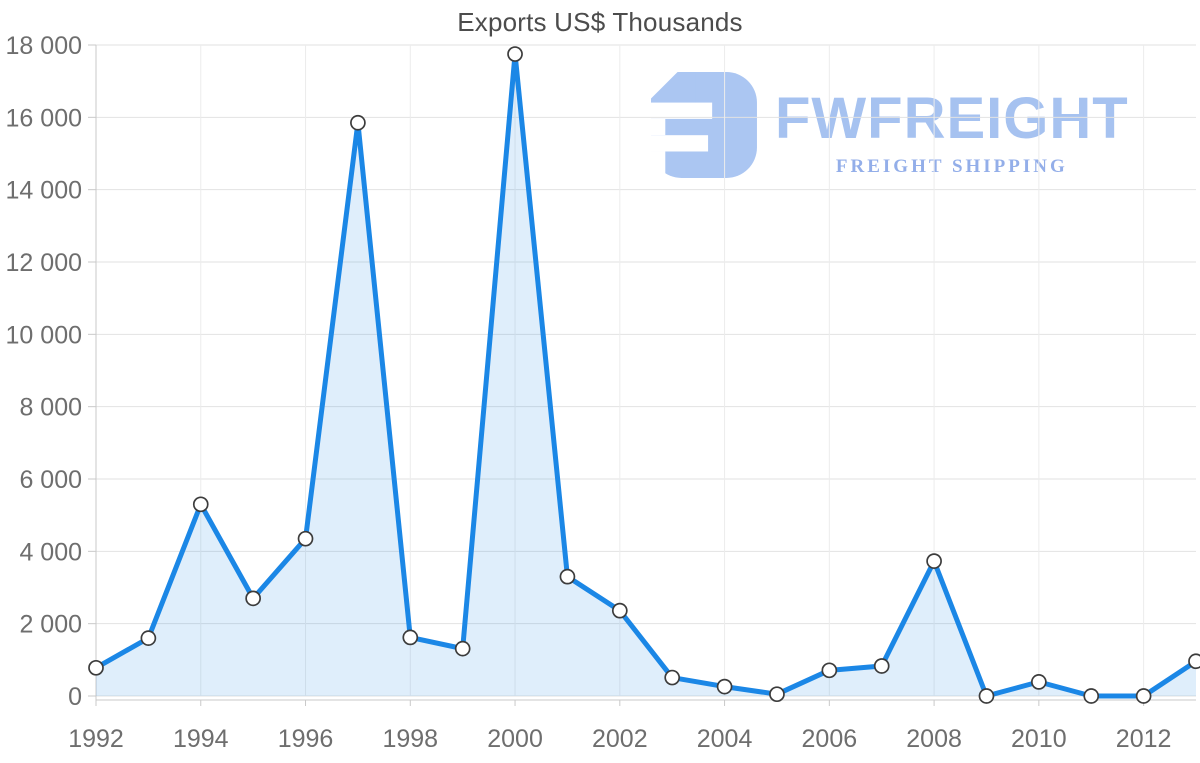 This screenshot has width=1200, height=763. What do you see at coordinates (306, 739) in the screenshot?
I see `x-axis-label: 1996` at bounding box center [306, 739].